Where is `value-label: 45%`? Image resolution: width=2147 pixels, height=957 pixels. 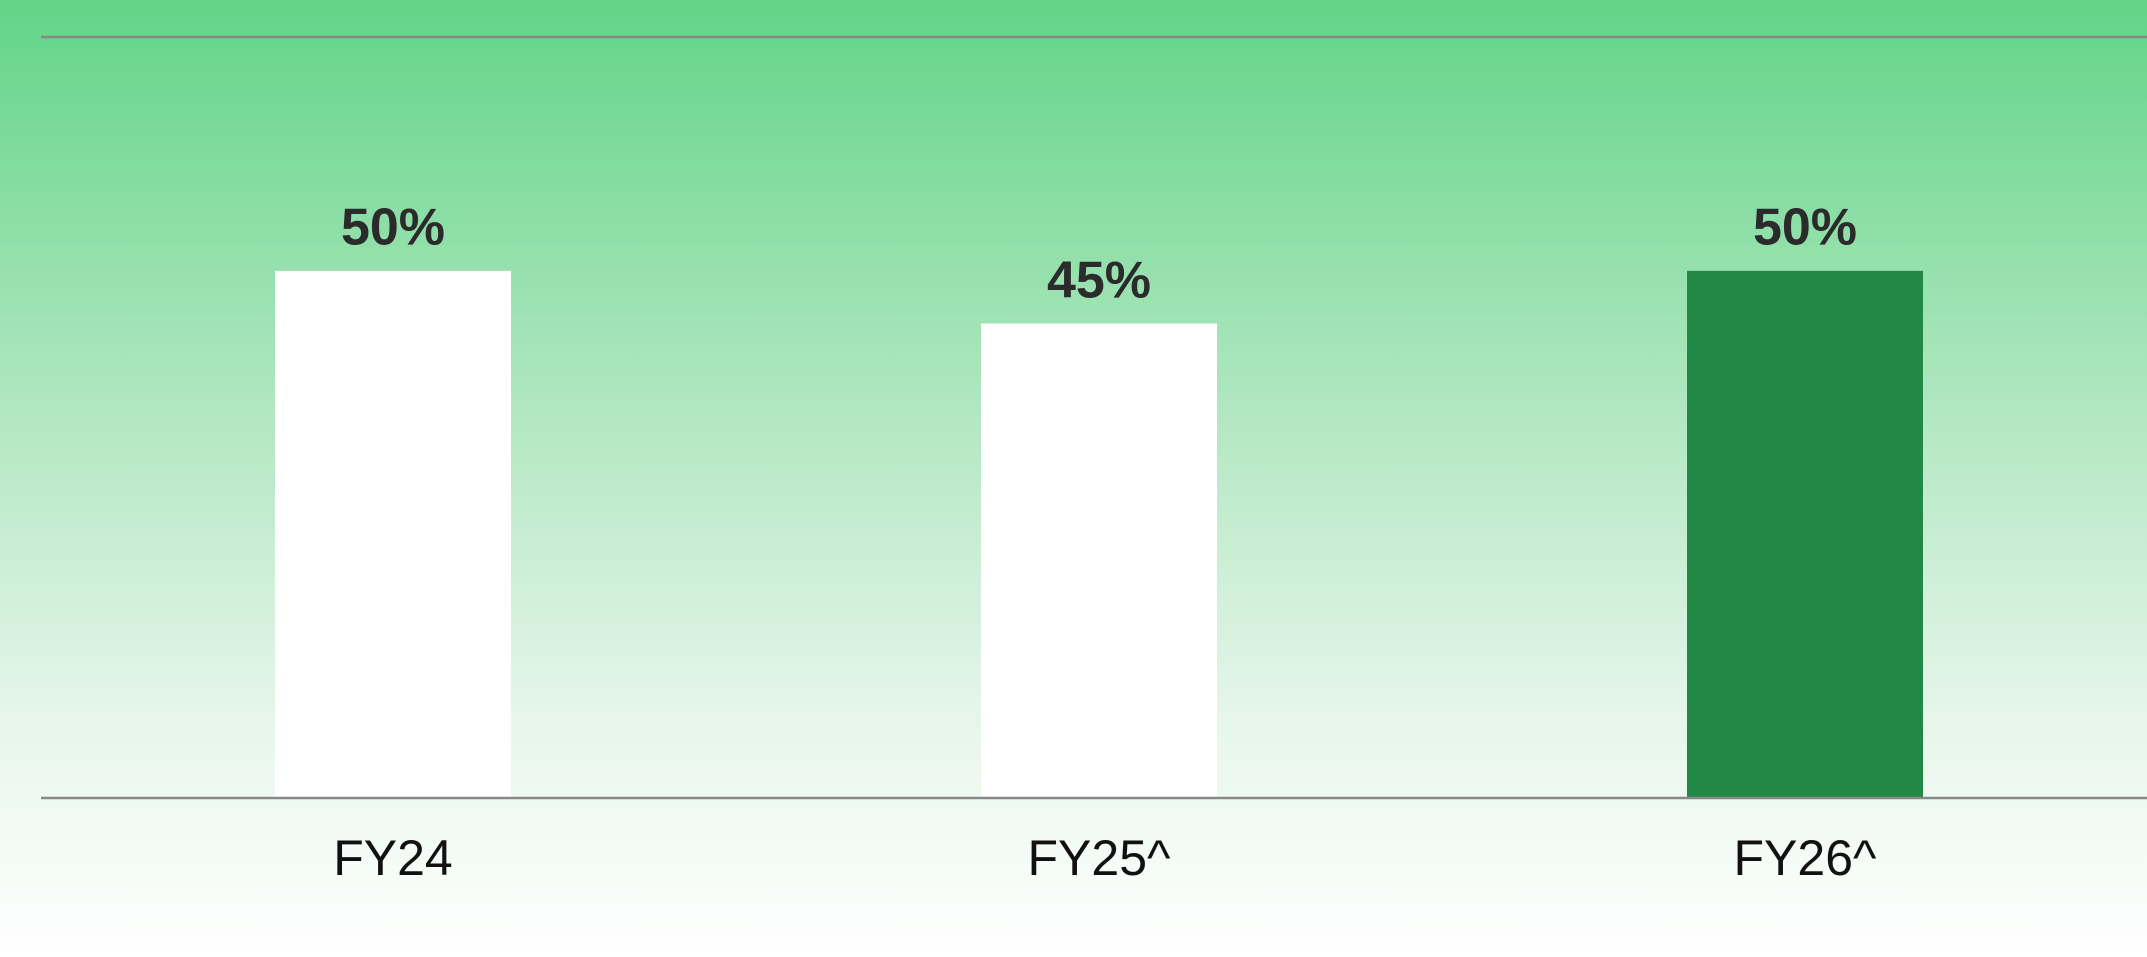
value-label: 45% is located at coordinates (1099, 280).